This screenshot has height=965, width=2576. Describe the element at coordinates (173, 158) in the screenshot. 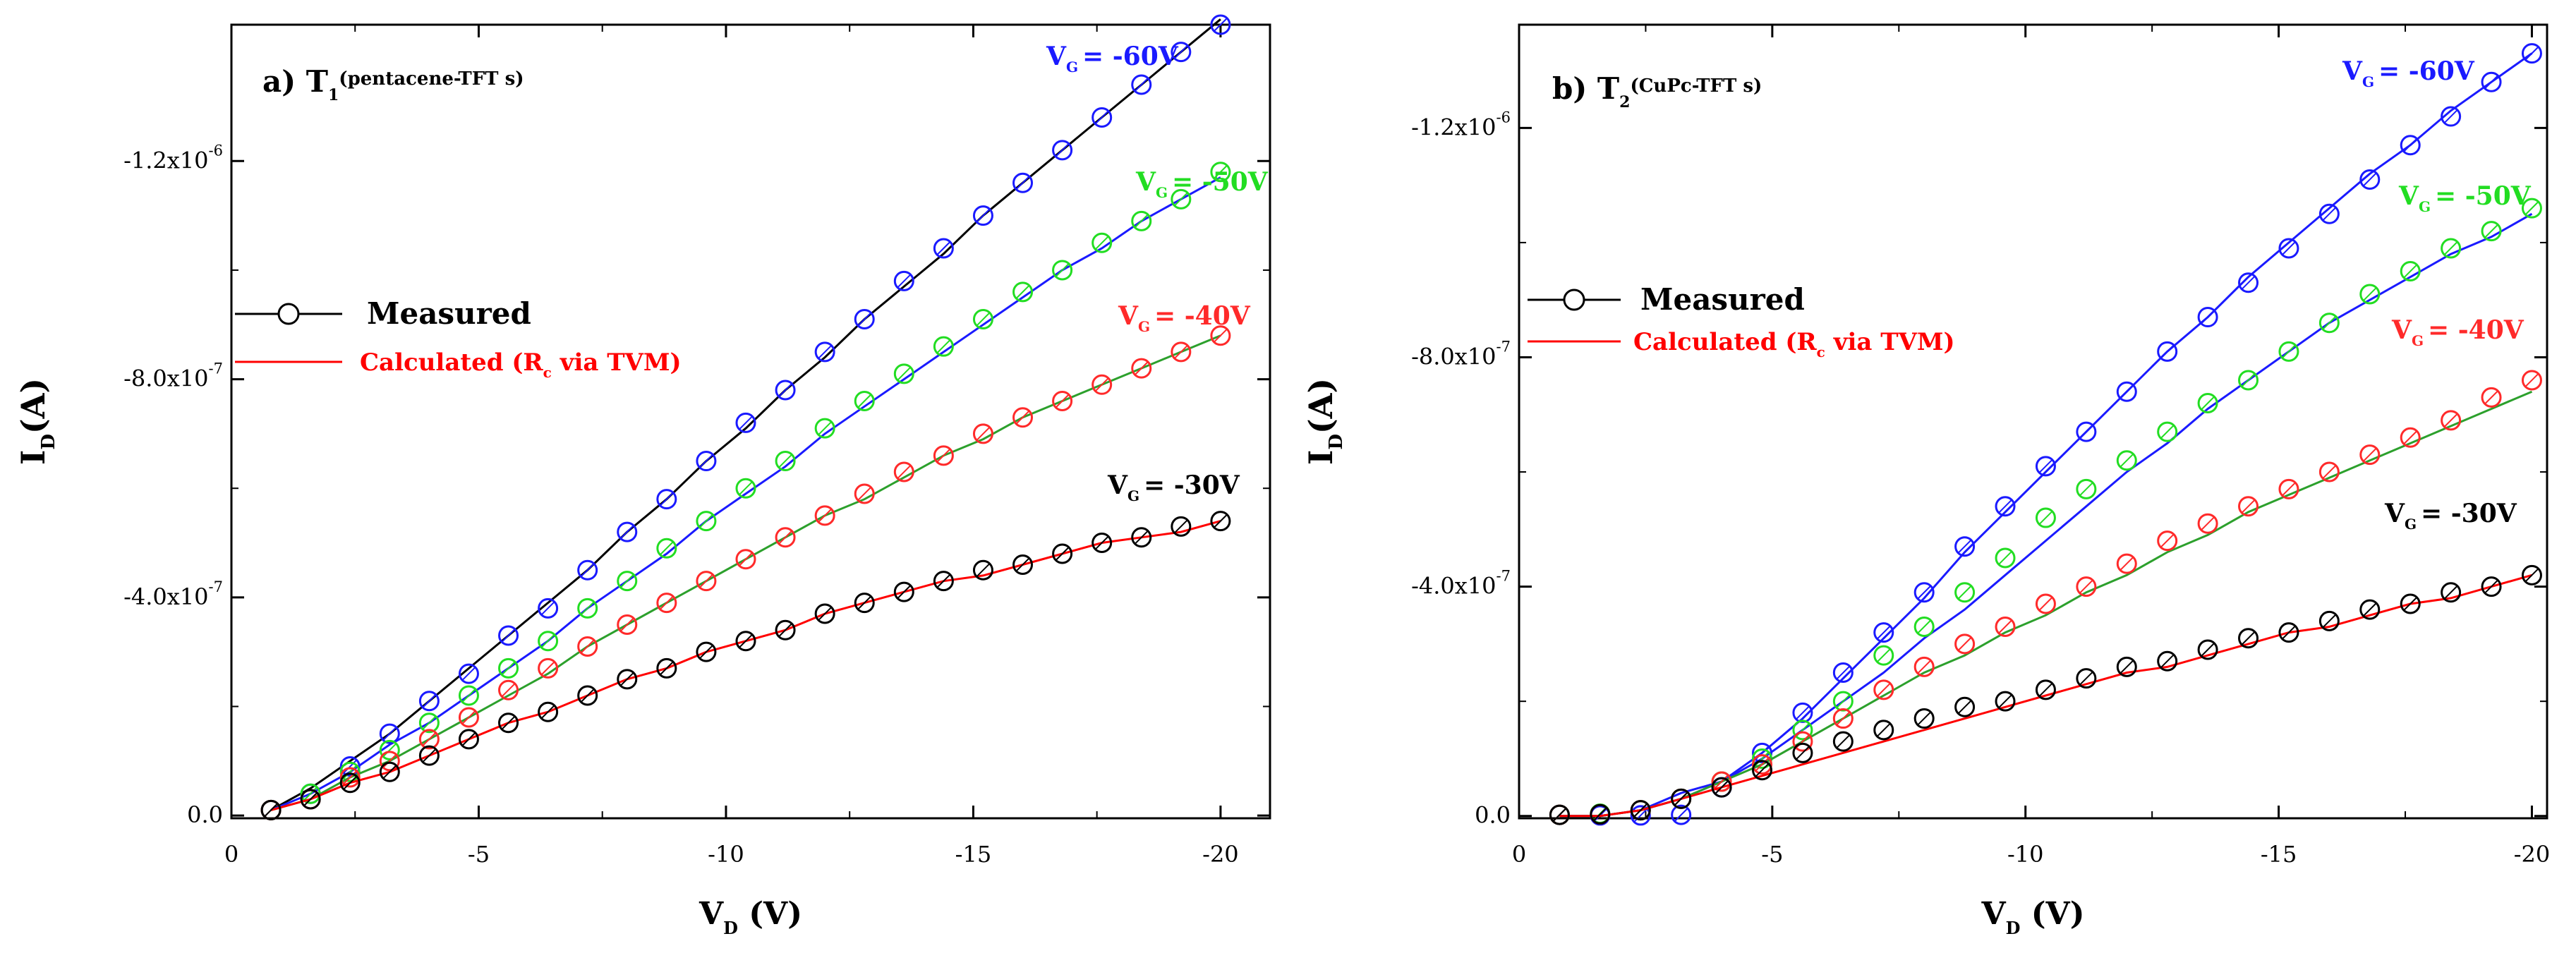

I see `y-tick-label: -1.2x10⁻⁶` at that location.